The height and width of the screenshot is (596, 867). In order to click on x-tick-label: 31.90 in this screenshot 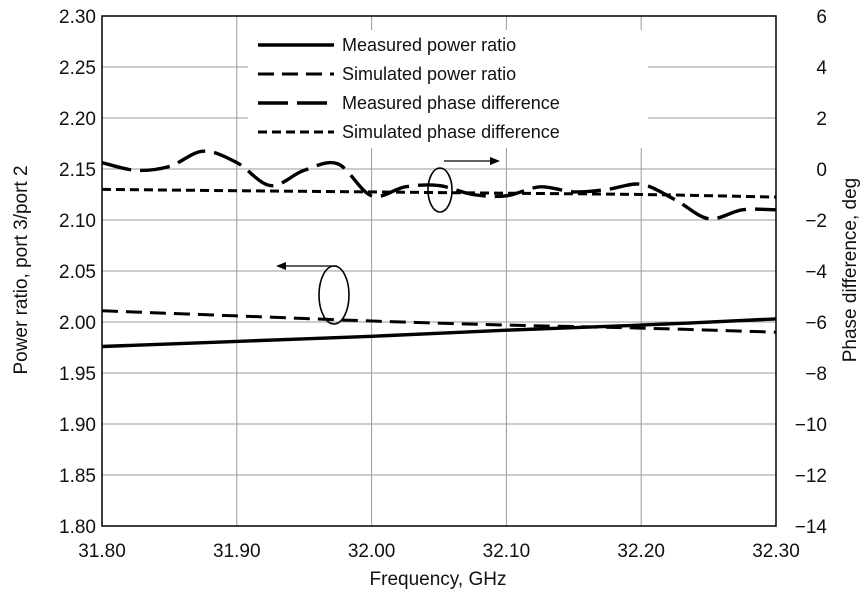, I will do `click(237, 551)`.